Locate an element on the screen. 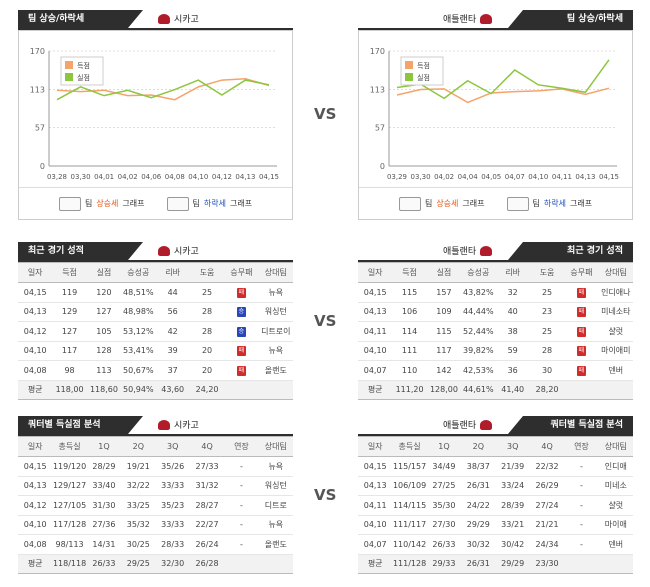 Image resolution: width=650 pixels, height=587 pixels. table-row: 04,12 127 105 53,12% 42 28 승 디트로이 is located at coordinates (155, 331).